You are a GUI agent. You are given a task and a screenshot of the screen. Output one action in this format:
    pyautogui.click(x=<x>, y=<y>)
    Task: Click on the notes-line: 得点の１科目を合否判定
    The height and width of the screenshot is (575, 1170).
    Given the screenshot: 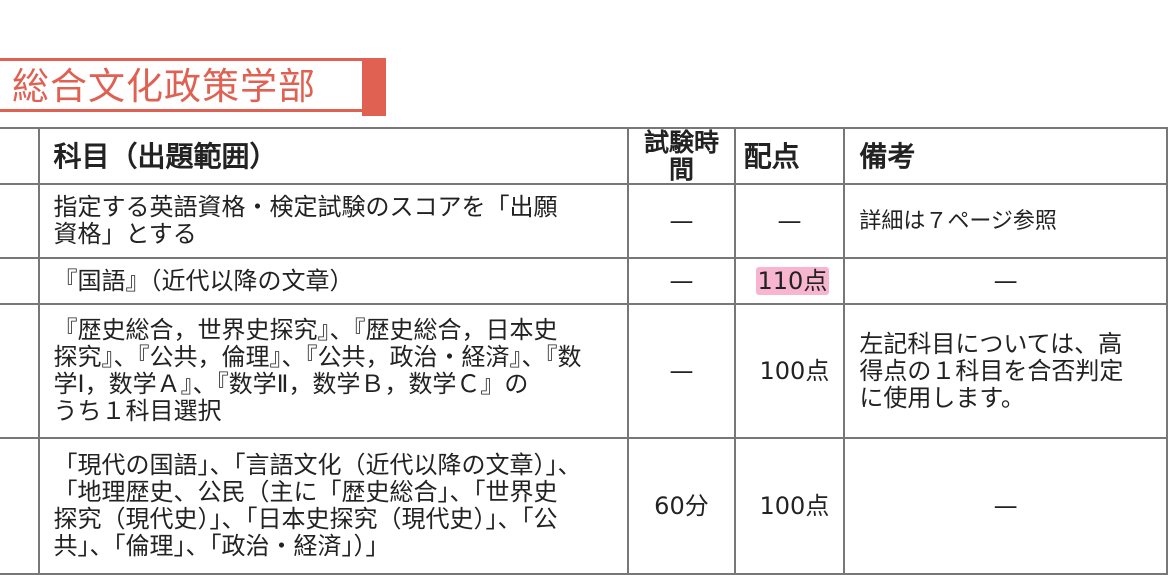 What is the action you would take?
    pyautogui.click(x=991, y=370)
    